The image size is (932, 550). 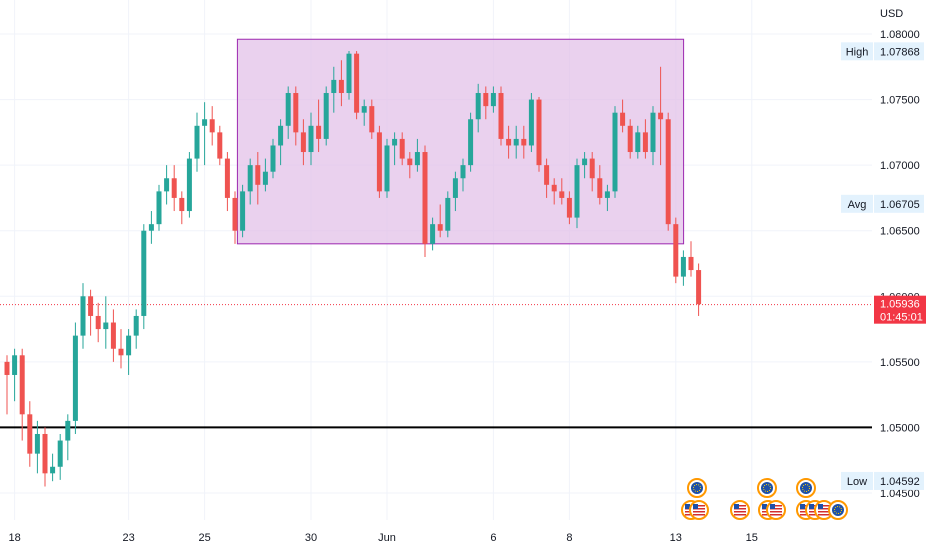 What do you see at coordinates (900, 428) in the screenshot?
I see `y-tick-label: 1.05000` at bounding box center [900, 428].